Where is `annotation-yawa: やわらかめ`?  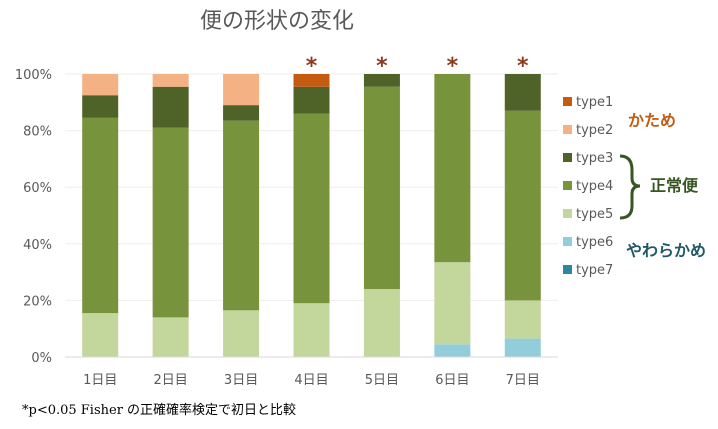
annotation-yawa: やわらかめ is located at coordinates (666, 250).